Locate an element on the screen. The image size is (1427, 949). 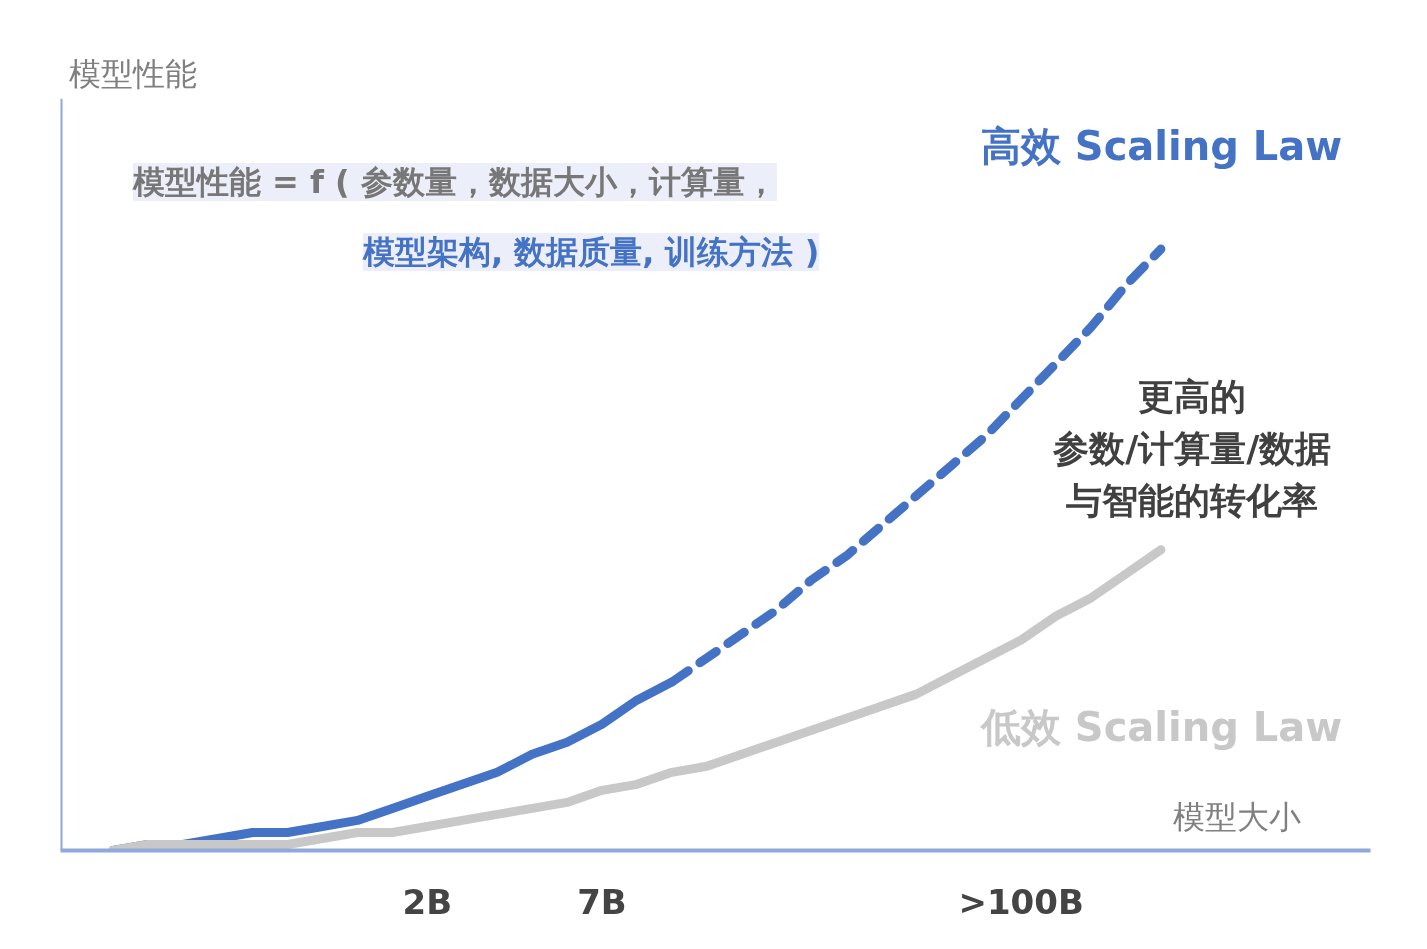
x-tick-label: 7B is located at coordinates (602, 901).